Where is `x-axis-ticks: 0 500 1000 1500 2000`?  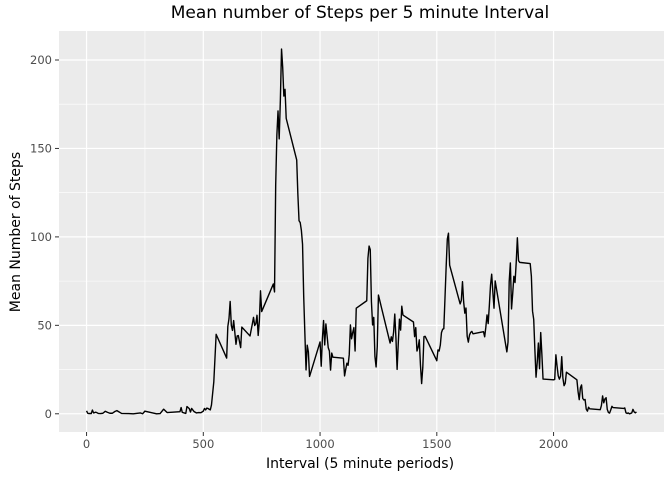
x-axis-ticks: 0 500 1000 1500 2000 is located at coordinates (325, 441).